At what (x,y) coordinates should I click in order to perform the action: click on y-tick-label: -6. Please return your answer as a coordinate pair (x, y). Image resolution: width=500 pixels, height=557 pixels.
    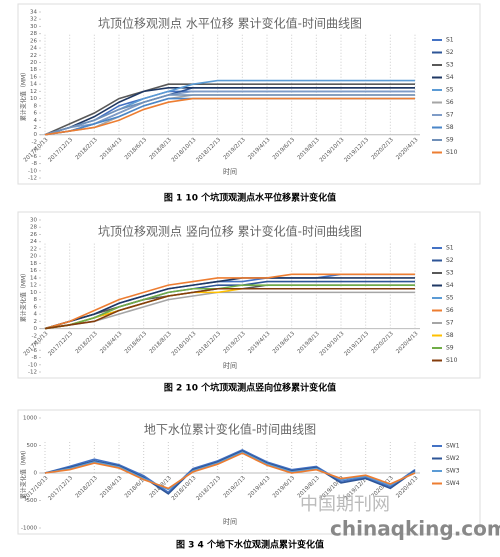
    Looking at the image, I should click on (35, 351).